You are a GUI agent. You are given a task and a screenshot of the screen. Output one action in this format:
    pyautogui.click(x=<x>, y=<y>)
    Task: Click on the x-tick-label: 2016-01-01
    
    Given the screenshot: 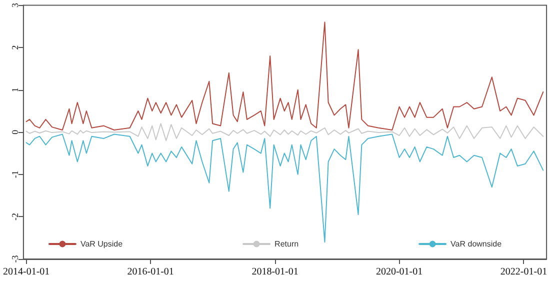 What is the action you would take?
    pyautogui.click(x=150, y=272)
    